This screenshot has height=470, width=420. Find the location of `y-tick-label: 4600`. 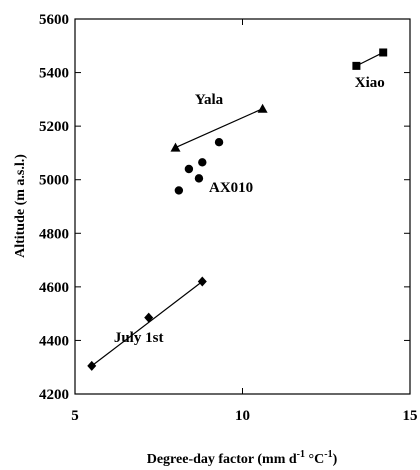

y-tick-label: 4600 is located at coordinates (54, 288).